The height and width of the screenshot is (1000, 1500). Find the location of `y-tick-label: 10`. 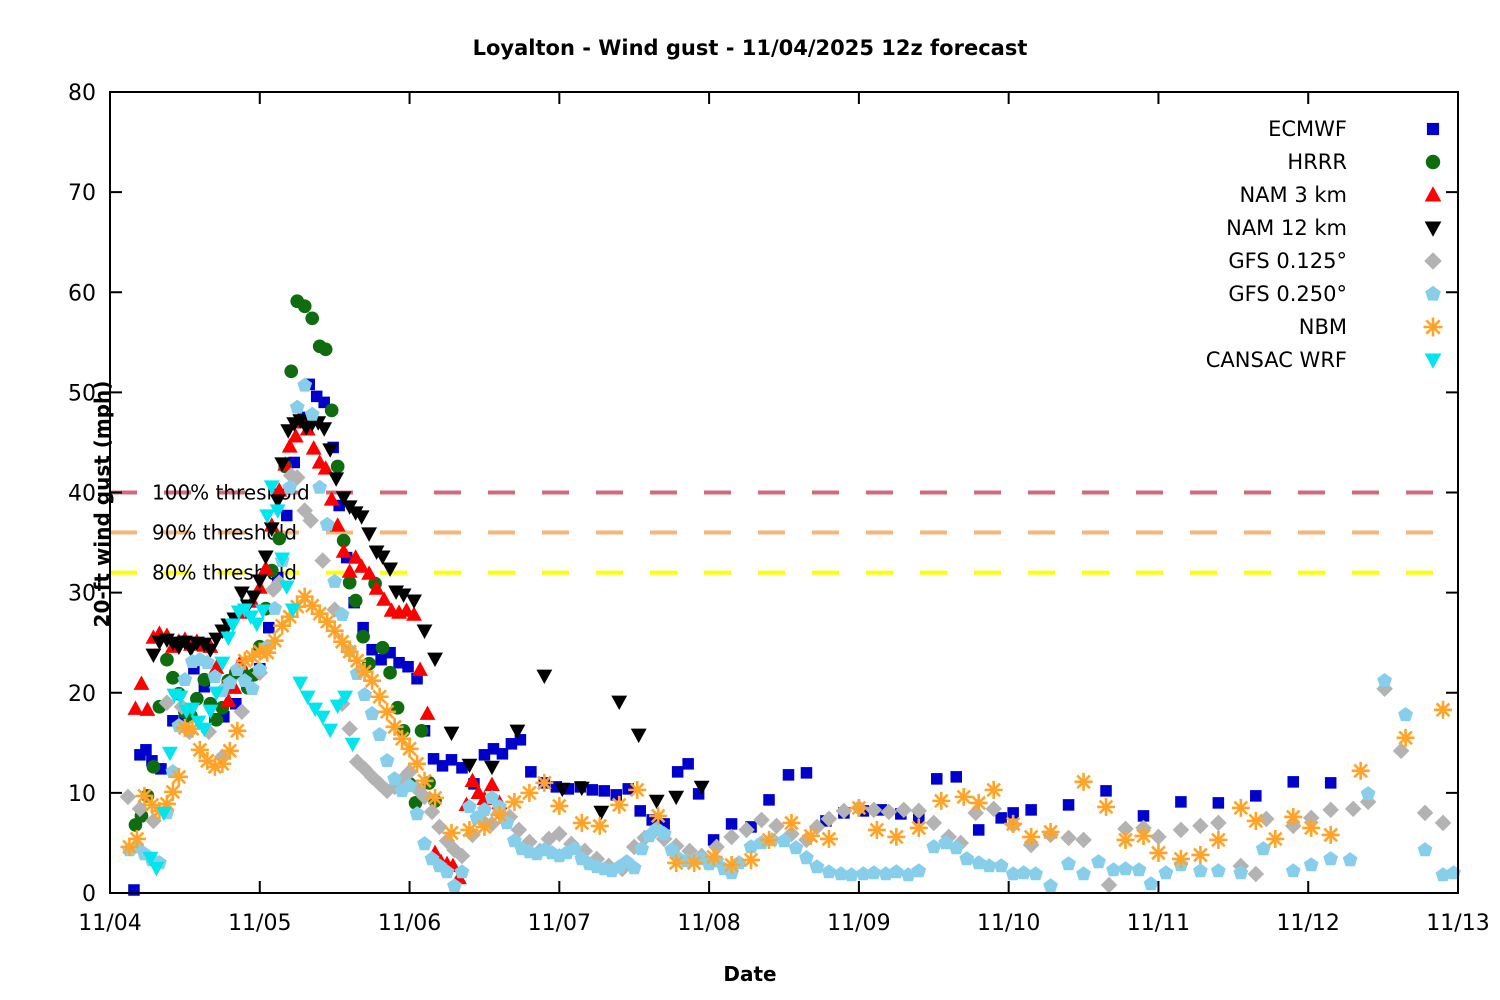

y-tick-label: 10 is located at coordinates (82, 794).